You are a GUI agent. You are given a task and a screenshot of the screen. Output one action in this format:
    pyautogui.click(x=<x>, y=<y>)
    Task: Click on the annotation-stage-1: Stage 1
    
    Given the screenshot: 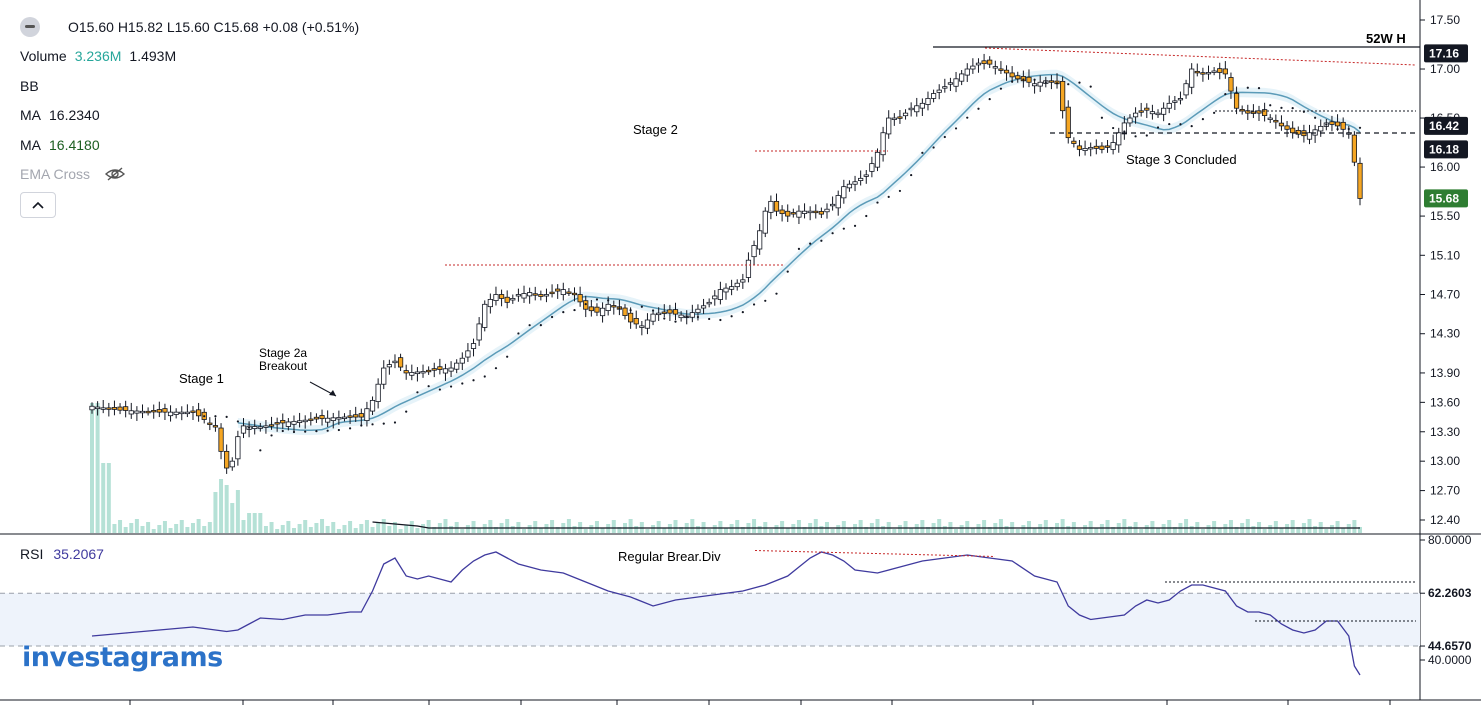 What is the action you would take?
    pyautogui.click(x=201, y=378)
    